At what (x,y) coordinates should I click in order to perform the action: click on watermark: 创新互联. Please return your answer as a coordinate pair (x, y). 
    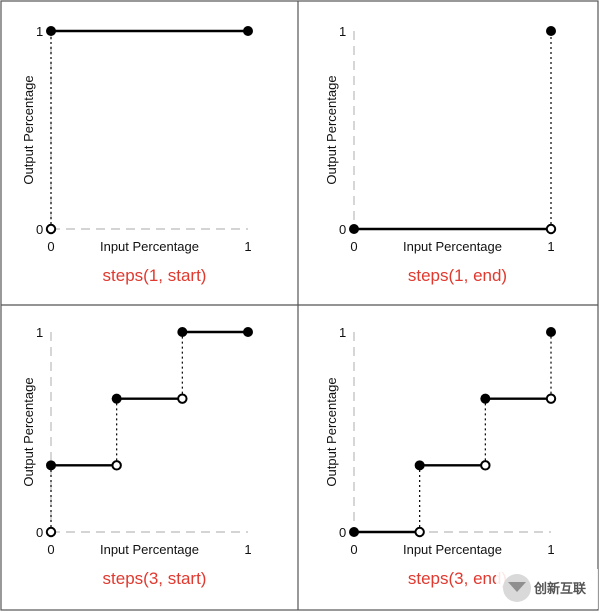
    Looking at the image, I should click on (547, 589).